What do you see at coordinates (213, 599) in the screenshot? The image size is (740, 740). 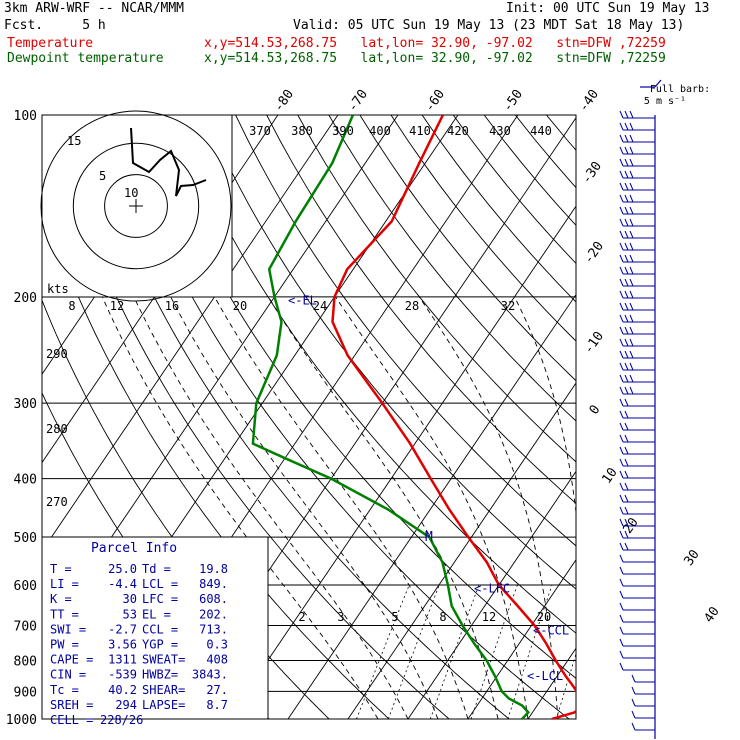 I see `parcel-param-value: 608.` at bounding box center [213, 599].